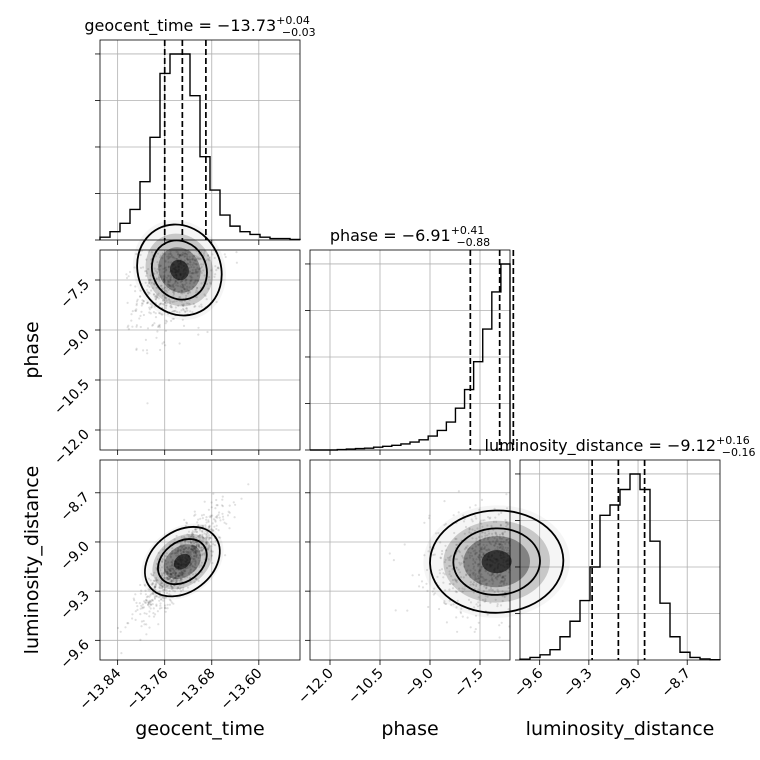  Describe the element at coordinates (200, 147) in the screenshot. I see `histogram-geocent-time` at that location.